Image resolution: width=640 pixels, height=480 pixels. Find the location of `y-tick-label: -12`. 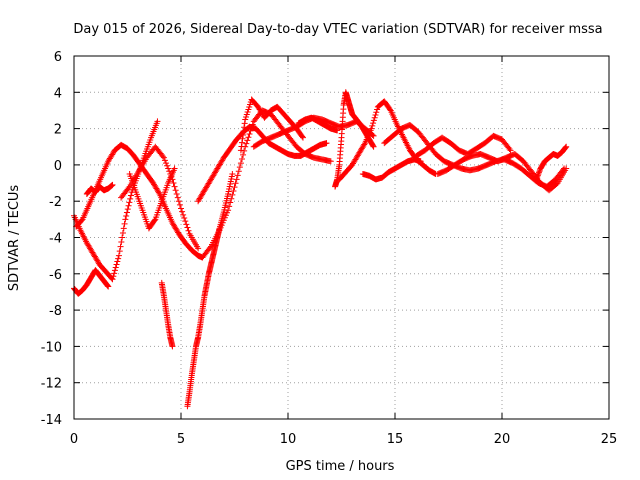

y-tick-label: -12 is located at coordinates (51, 384).